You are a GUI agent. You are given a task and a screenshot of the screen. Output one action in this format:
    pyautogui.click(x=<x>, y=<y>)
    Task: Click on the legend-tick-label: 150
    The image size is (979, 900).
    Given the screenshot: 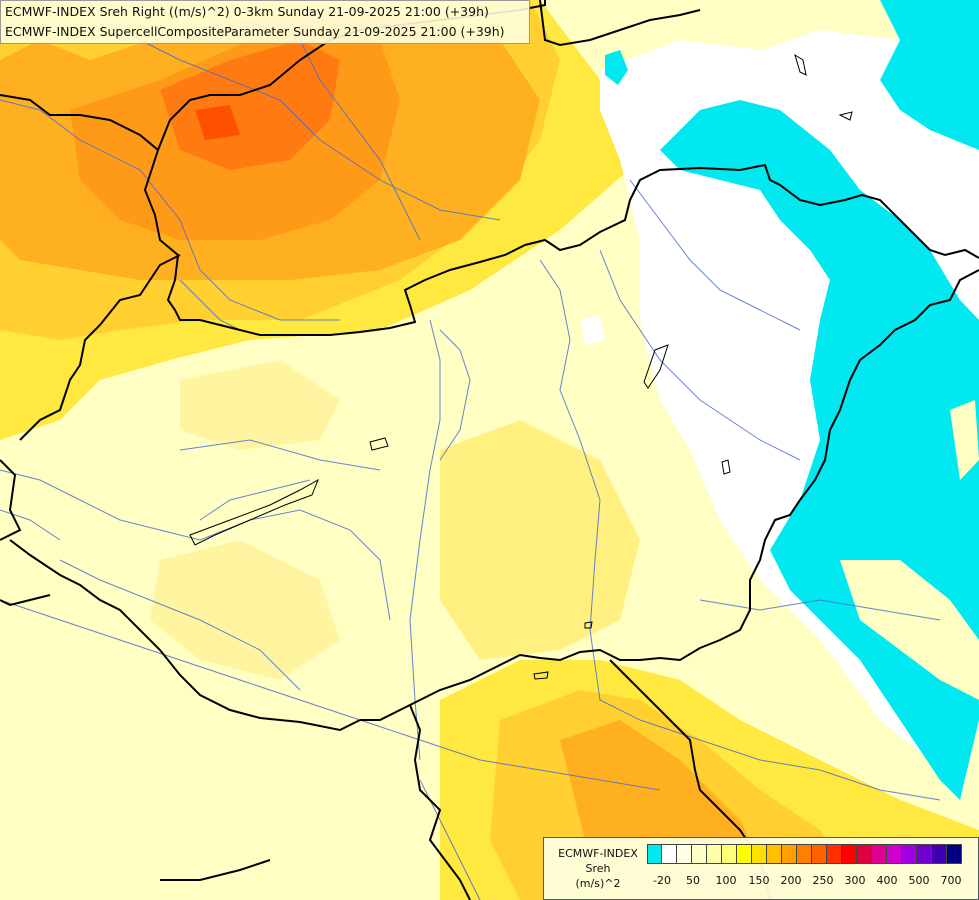 What is the action you would take?
    pyautogui.click(x=759, y=880)
    